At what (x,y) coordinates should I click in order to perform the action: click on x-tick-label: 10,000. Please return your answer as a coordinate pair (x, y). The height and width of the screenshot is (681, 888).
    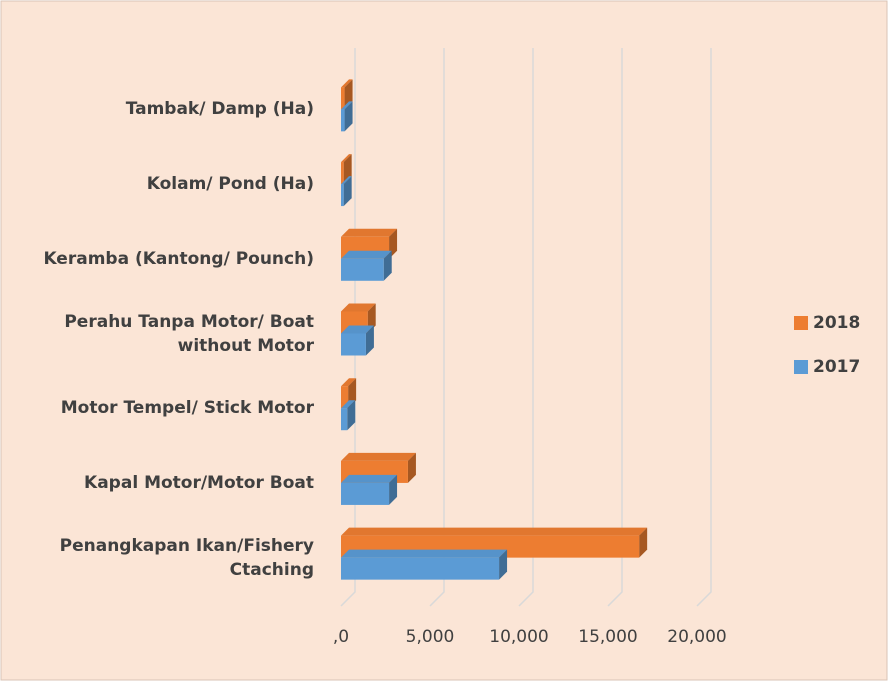
    Looking at the image, I should click on (518, 637).